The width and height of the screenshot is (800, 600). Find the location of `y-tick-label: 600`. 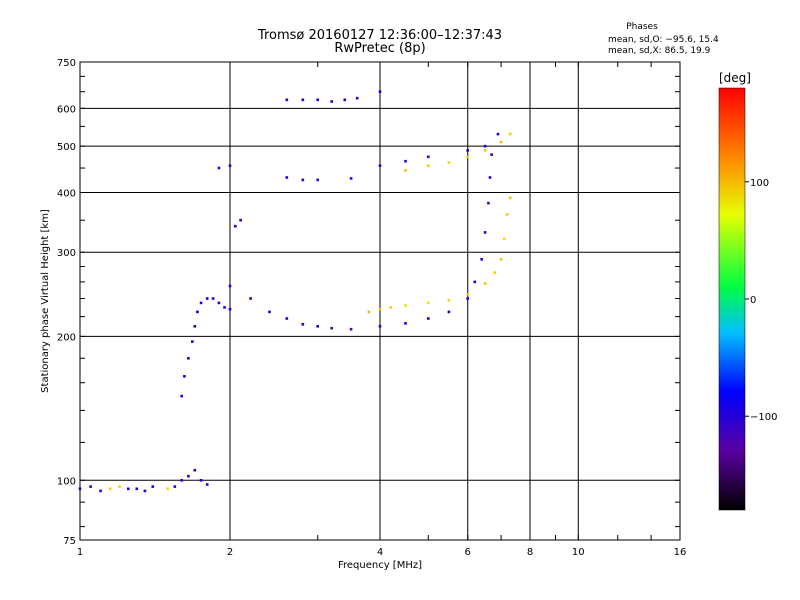

y-tick-label: 600 is located at coordinates (66, 109).